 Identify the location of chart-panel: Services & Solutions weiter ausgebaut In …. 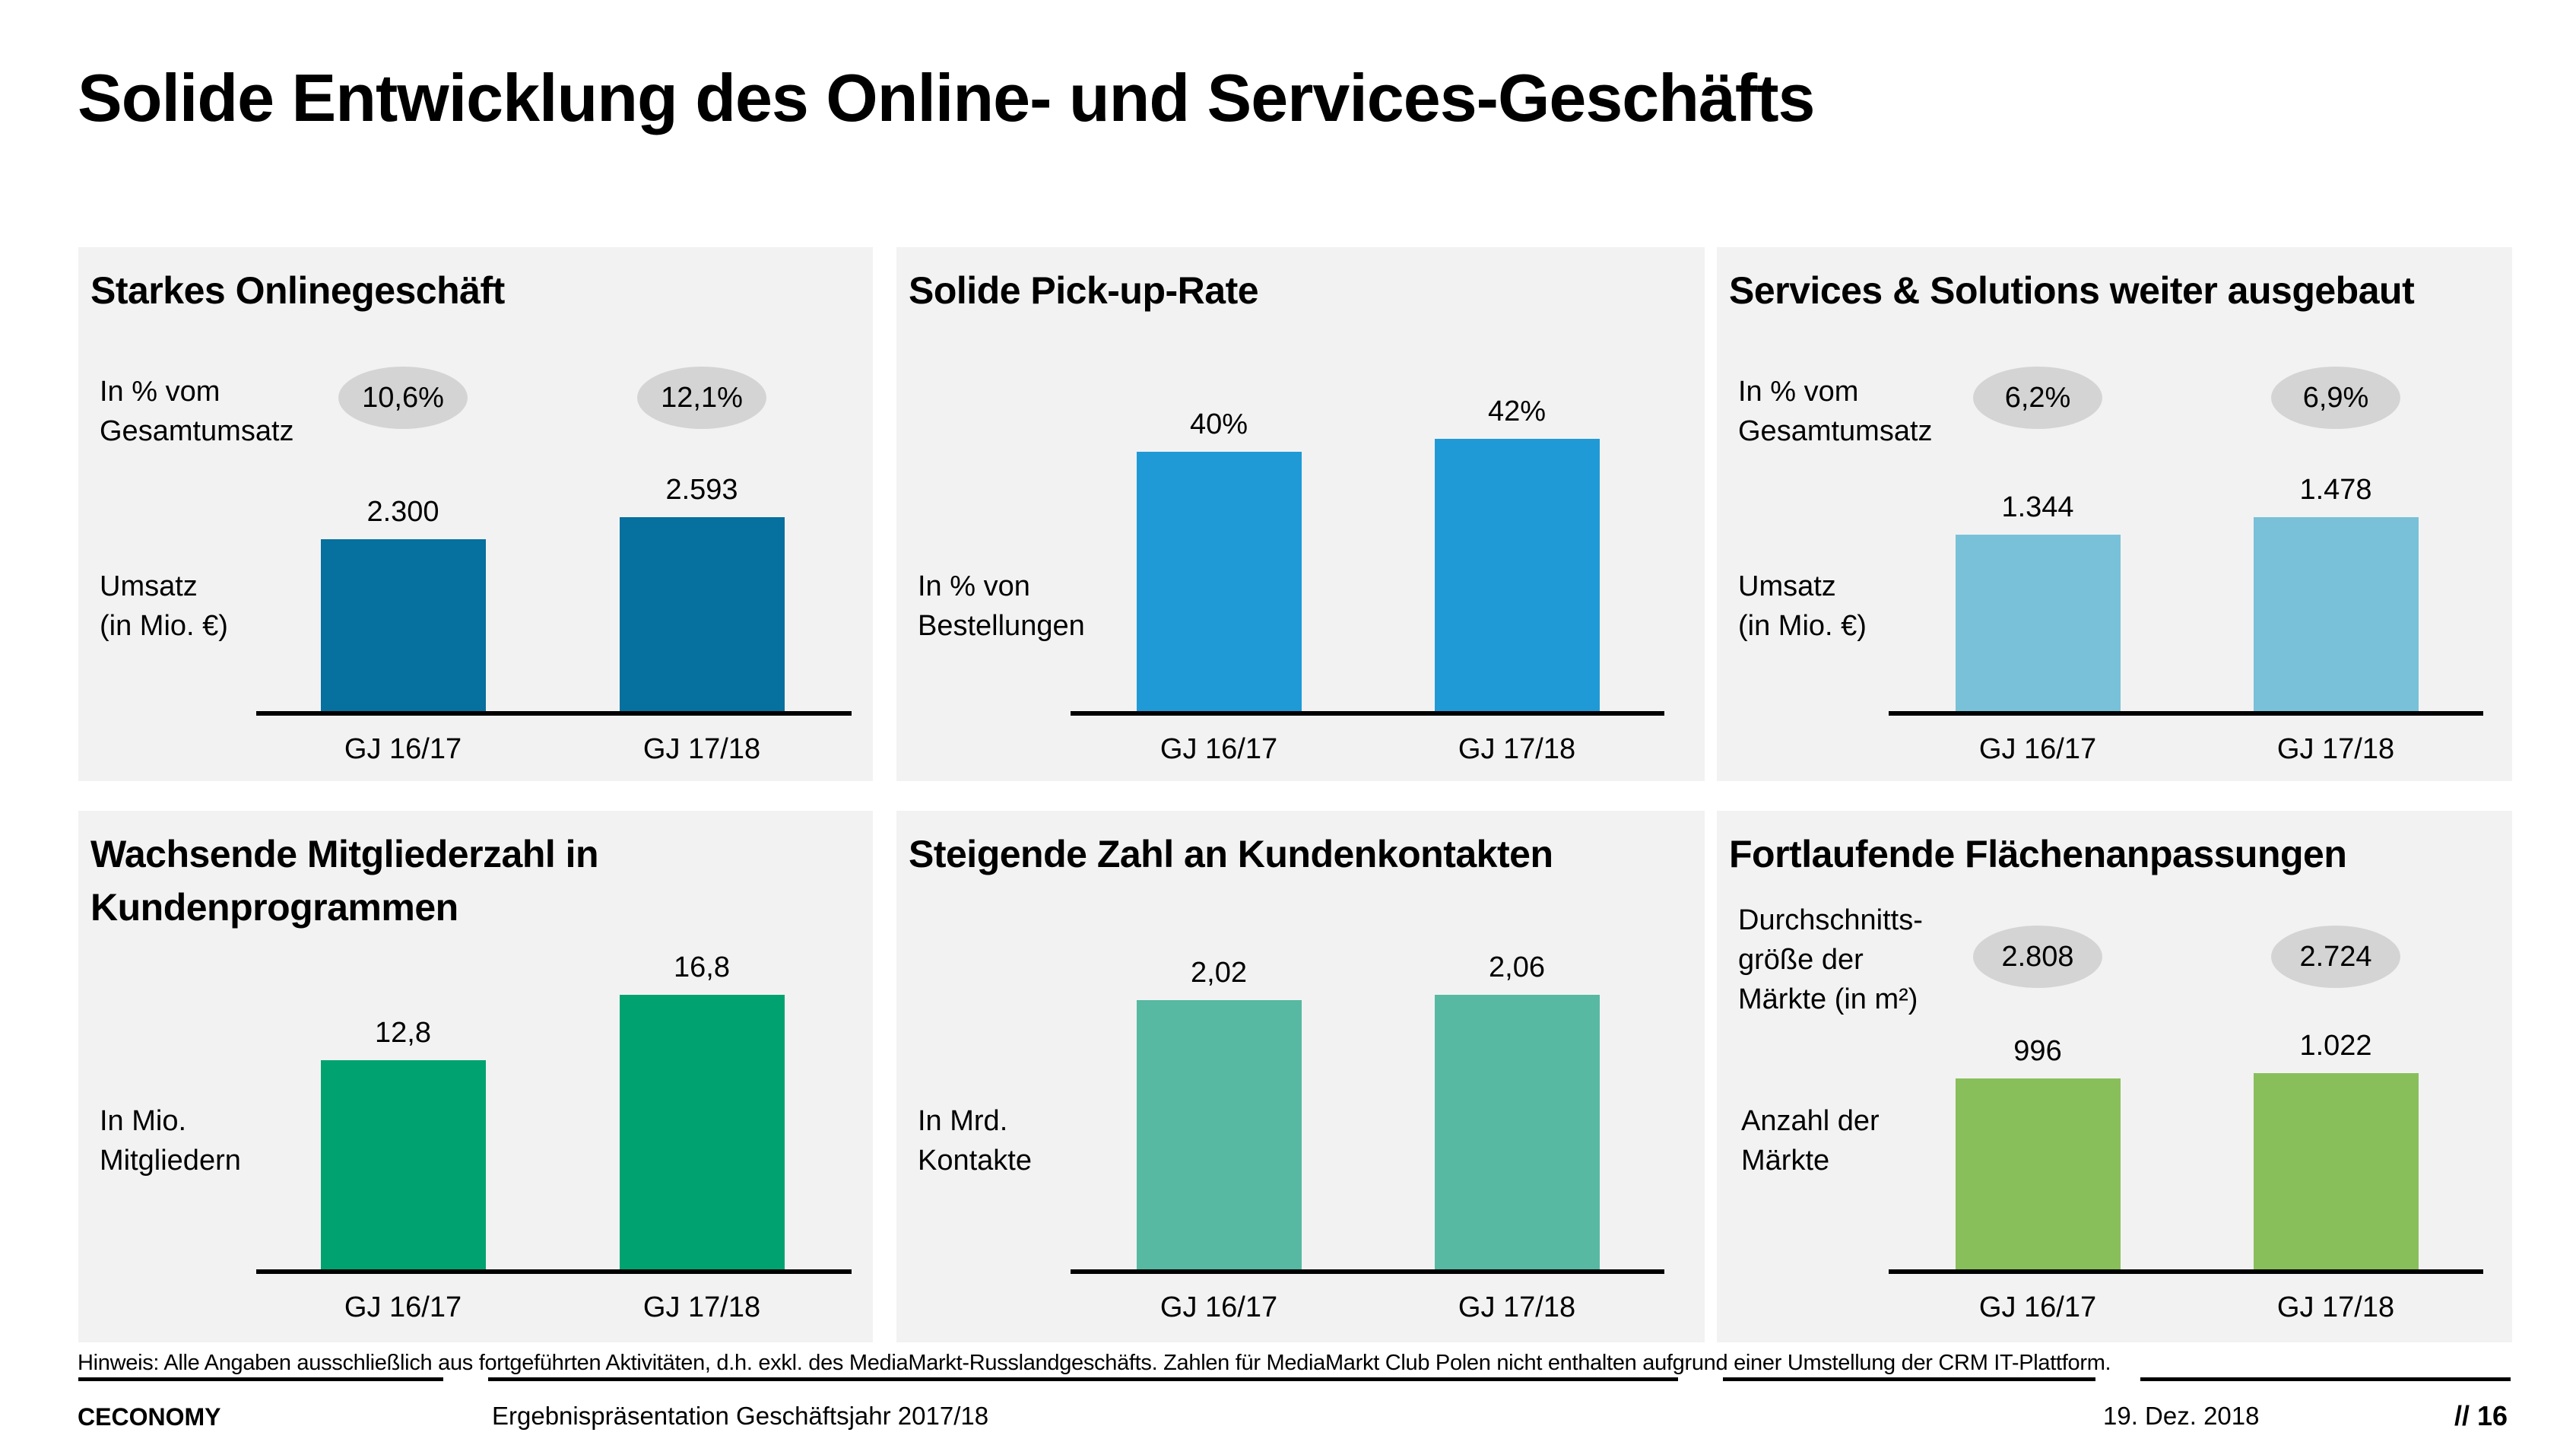
(2114, 514).